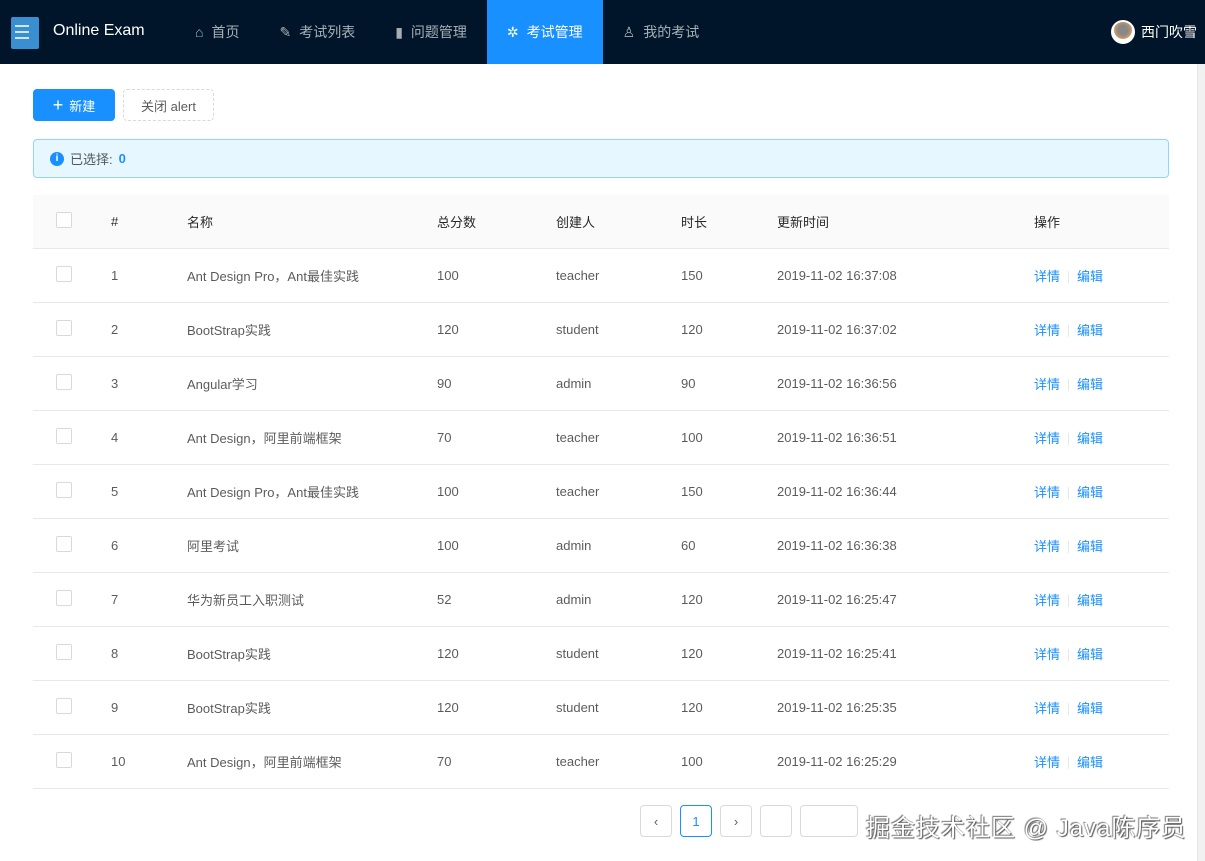  I want to click on page-size-select, so click(829, 821).